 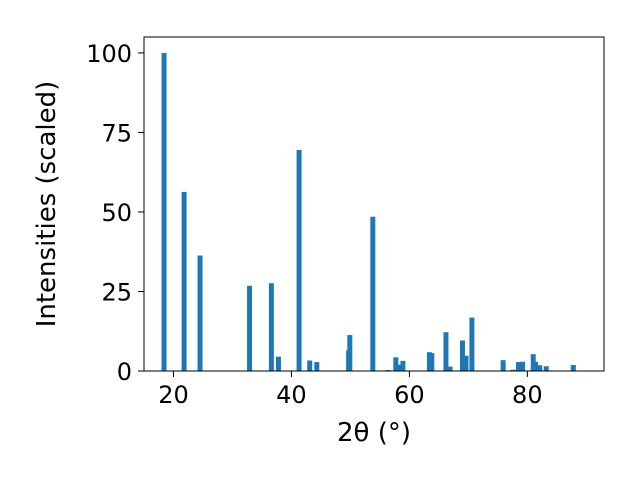 I want to click on y-axis-label: Intensities (scaled), so click(x=47, y=204).